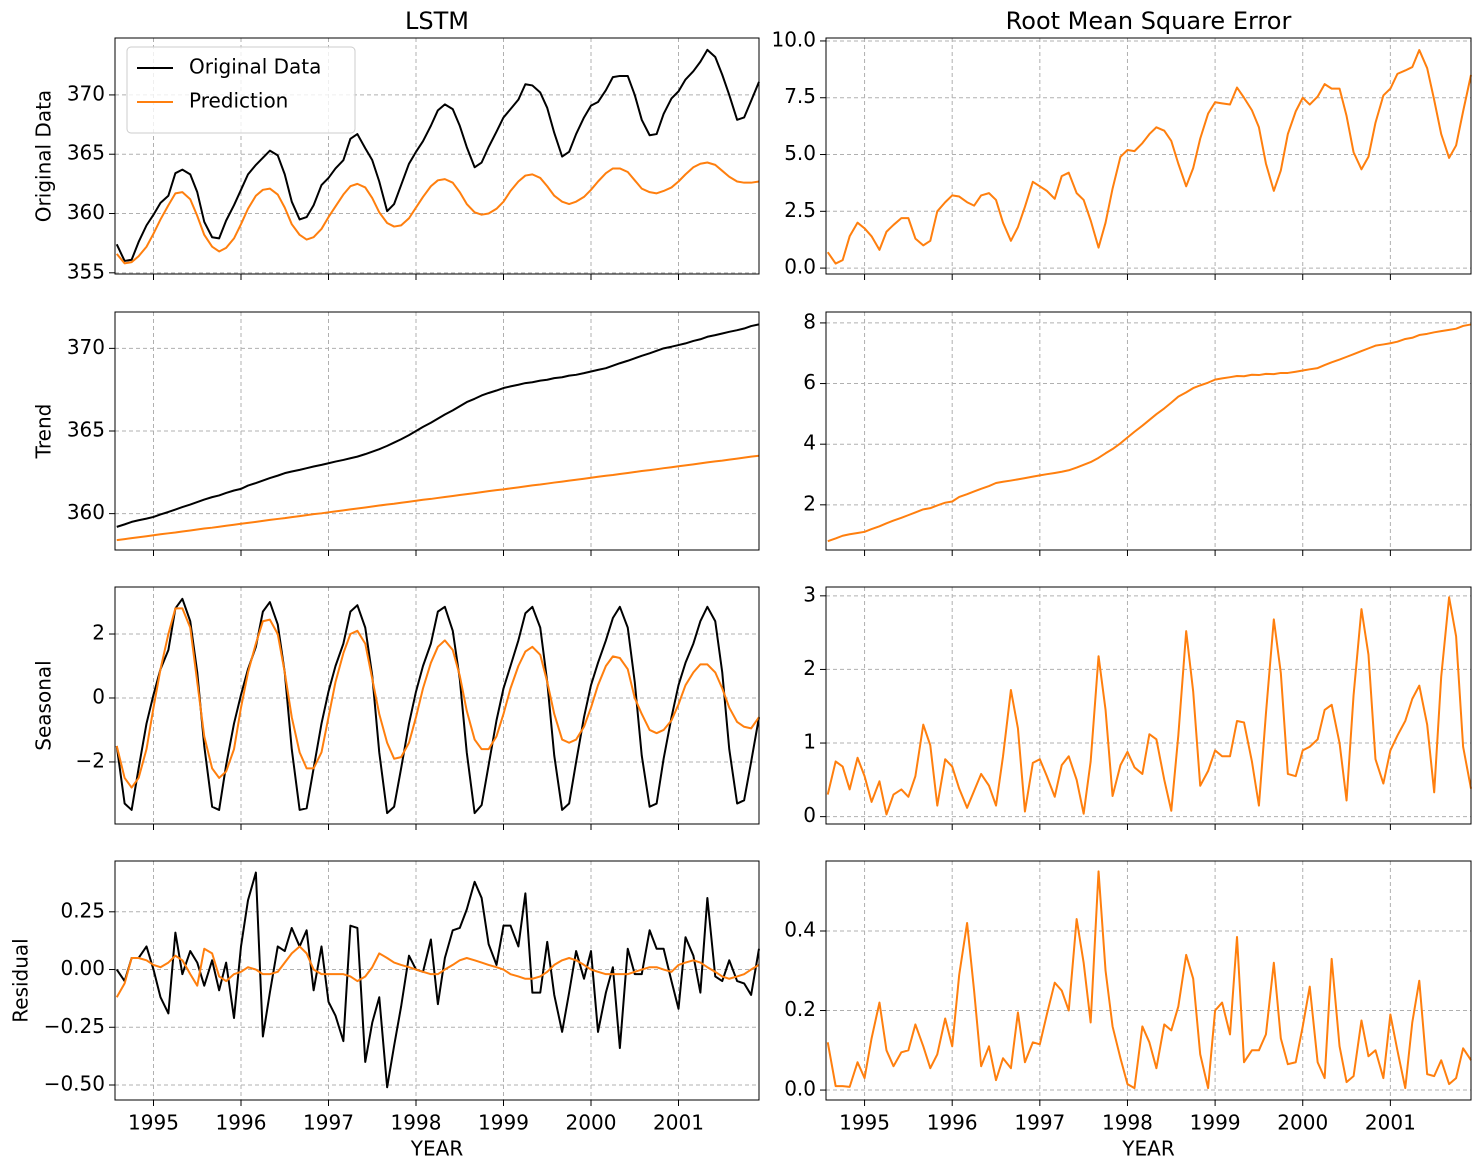 Image resolution: width=1480 pixels, height=1171 pixels. I want to click on y-tick-label: 0.25, so click(82, 910).